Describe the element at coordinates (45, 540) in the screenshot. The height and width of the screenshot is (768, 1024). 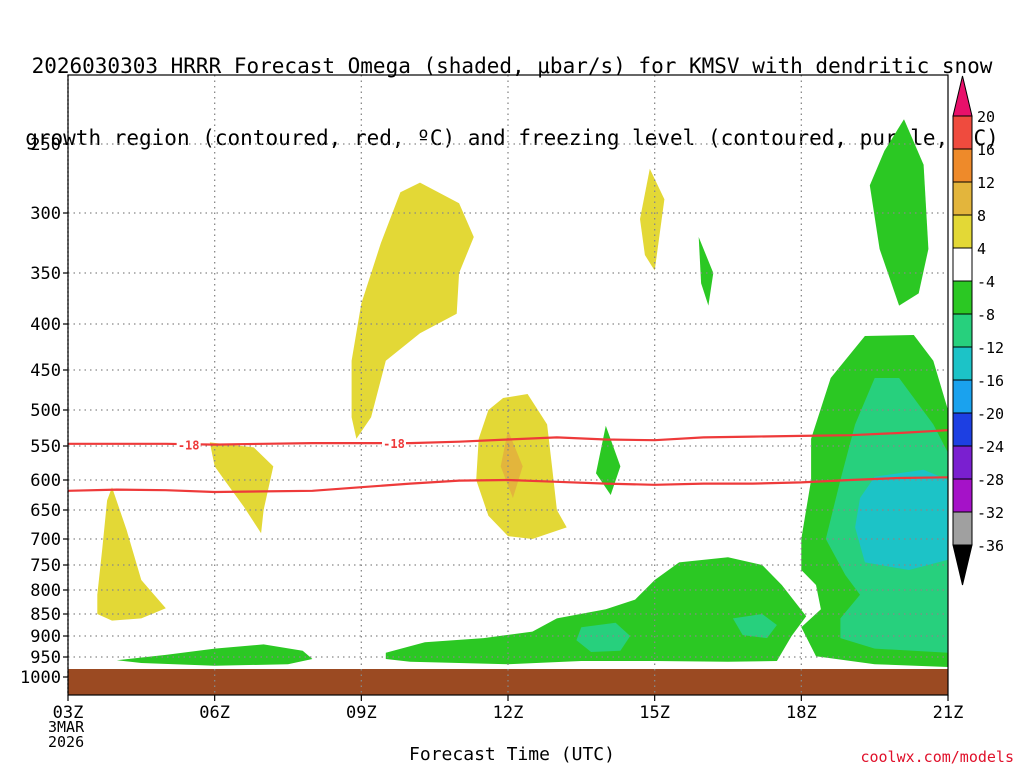
I see `y-tick-label-700: 700` at that location.